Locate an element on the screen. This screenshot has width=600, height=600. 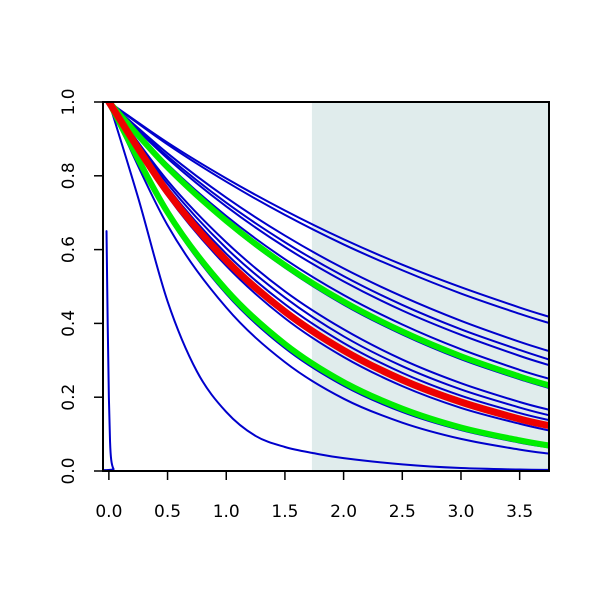
x-tick-label: 3.0 is located at coordinates (460, 512).